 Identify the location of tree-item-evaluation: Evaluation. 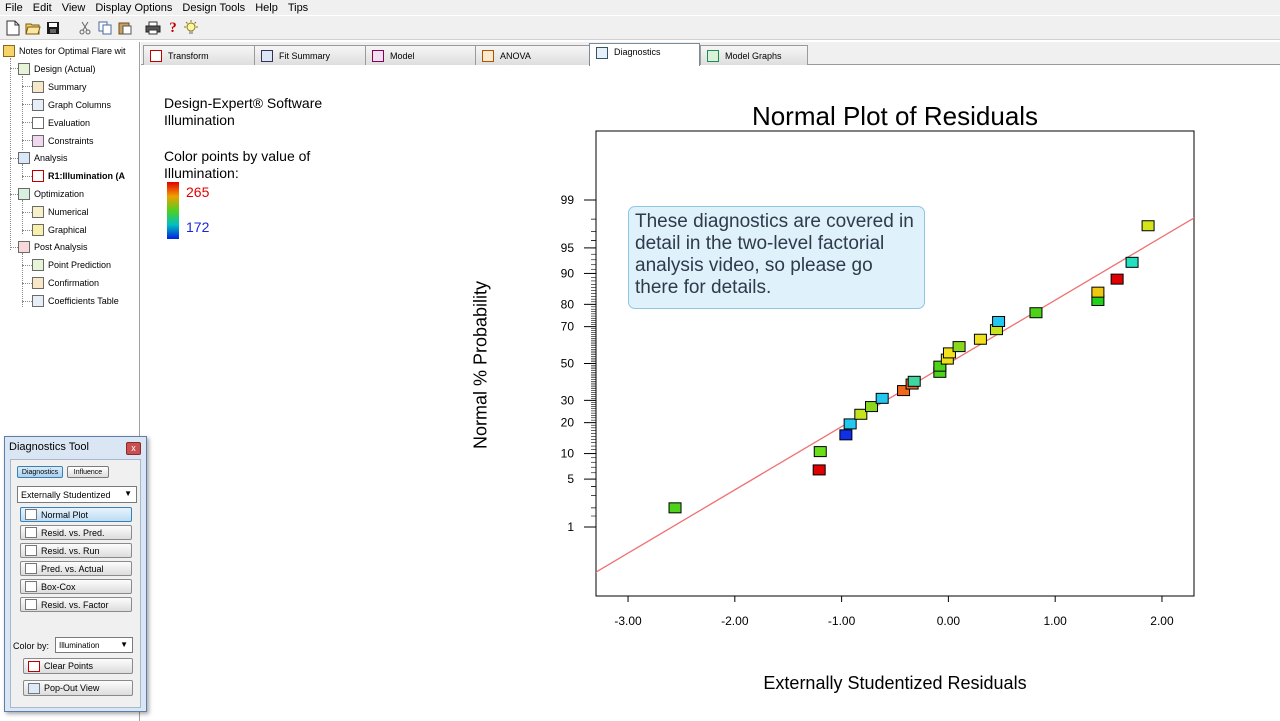
(61, 123).